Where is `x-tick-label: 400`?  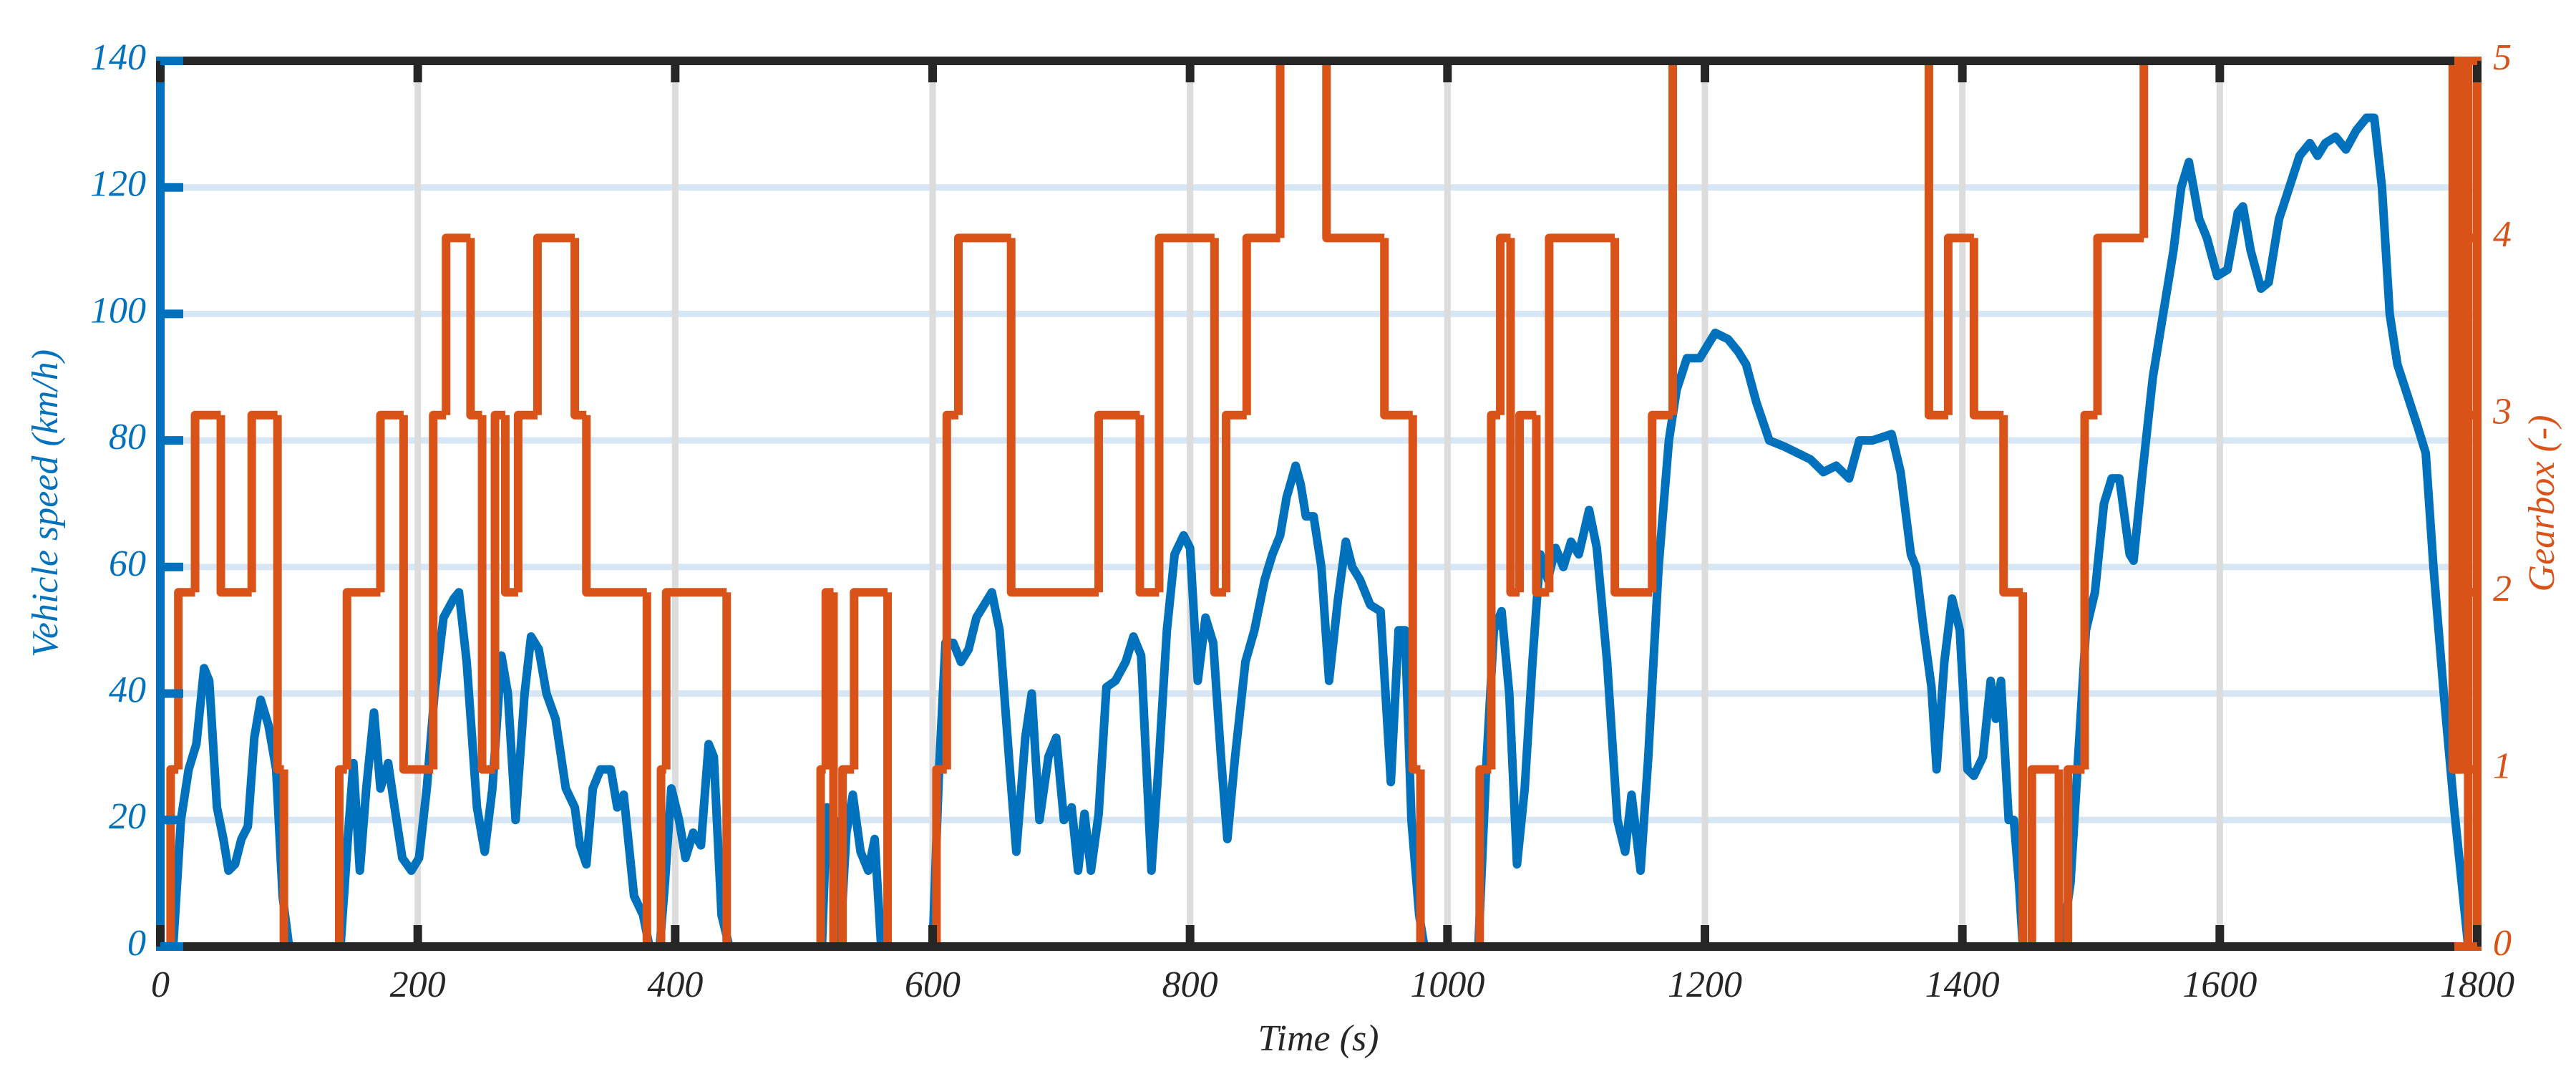
x-tick-label: 400 is located at coordinates (675, 984).